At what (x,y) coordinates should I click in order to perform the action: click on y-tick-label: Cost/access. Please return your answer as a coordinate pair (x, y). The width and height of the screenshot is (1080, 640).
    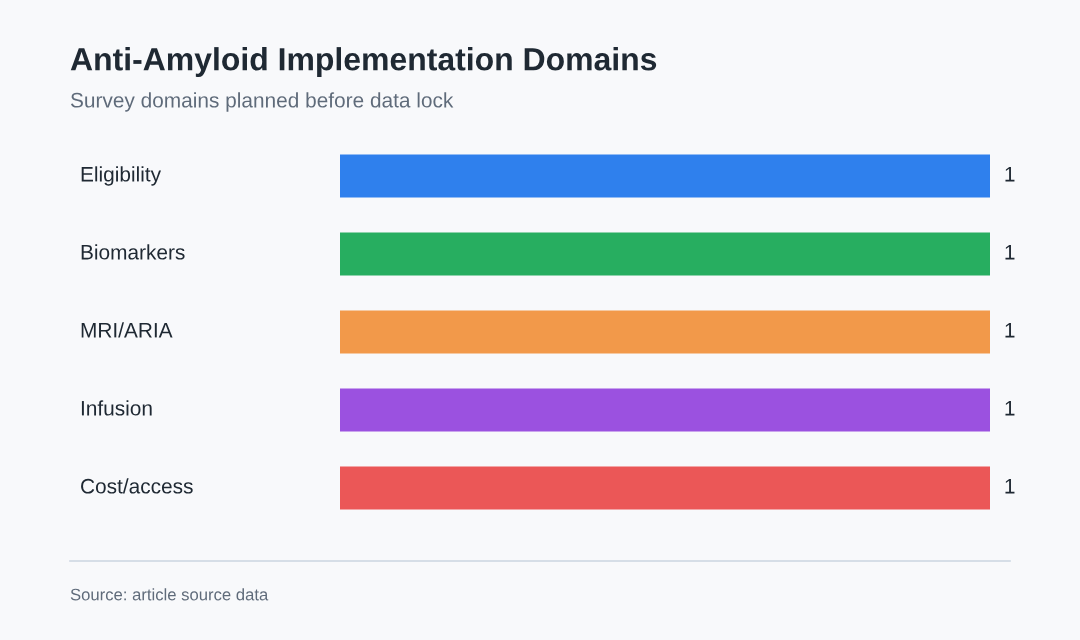
    Looking at the image, I should click on (137, 486).